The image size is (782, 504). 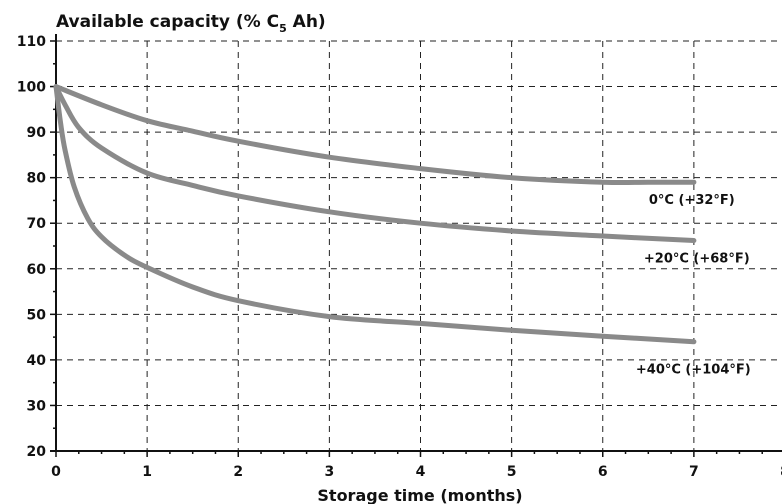 I want to click on x-tick-label: 5, so click(x=512, y=472).